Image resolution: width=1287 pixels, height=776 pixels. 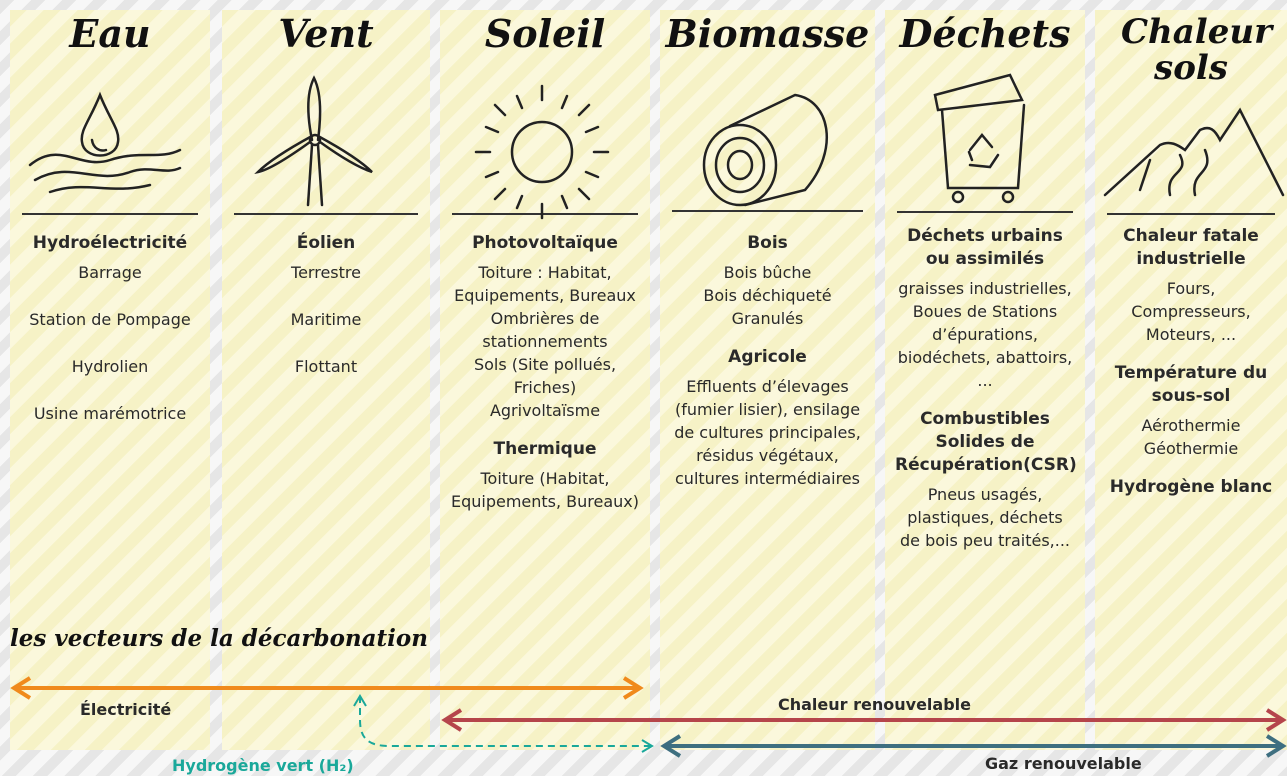 I want to click on section-item: Géothermie, so click(x=1191, y=448).